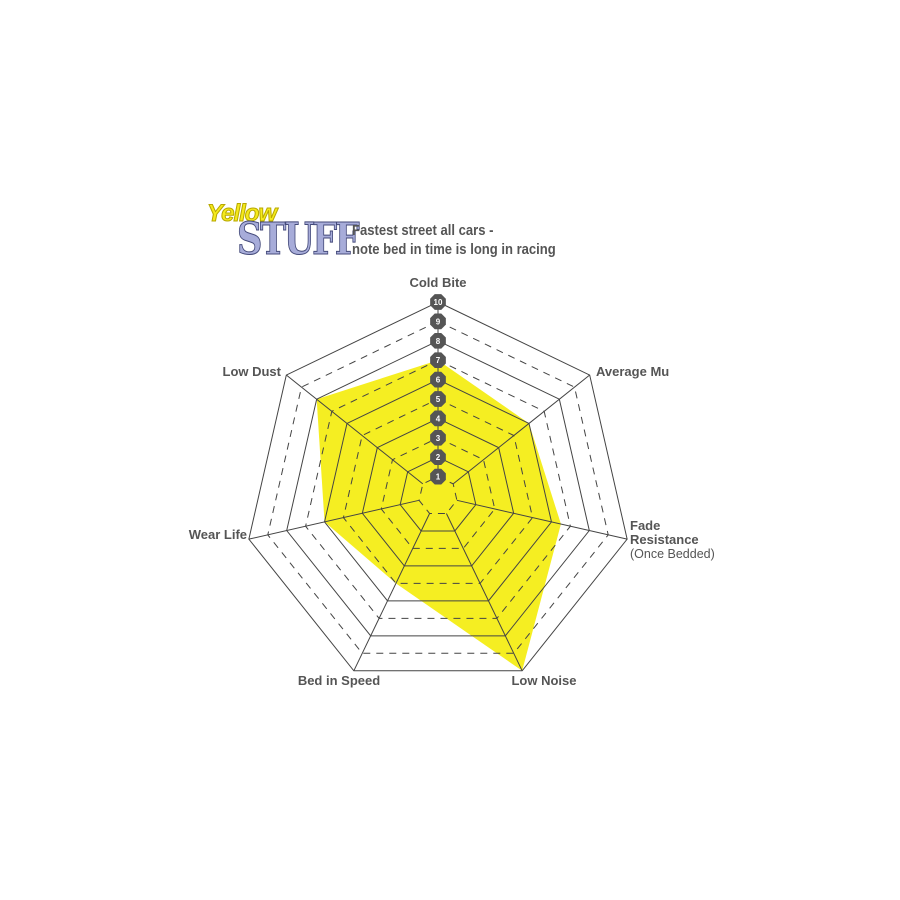 This screenshot has width=900, height=900. What do you see at coordinates (672, 554) in the screenshot?
I see `axis-sublabel: (Once Bedded)` at bounding box center [672, 554].